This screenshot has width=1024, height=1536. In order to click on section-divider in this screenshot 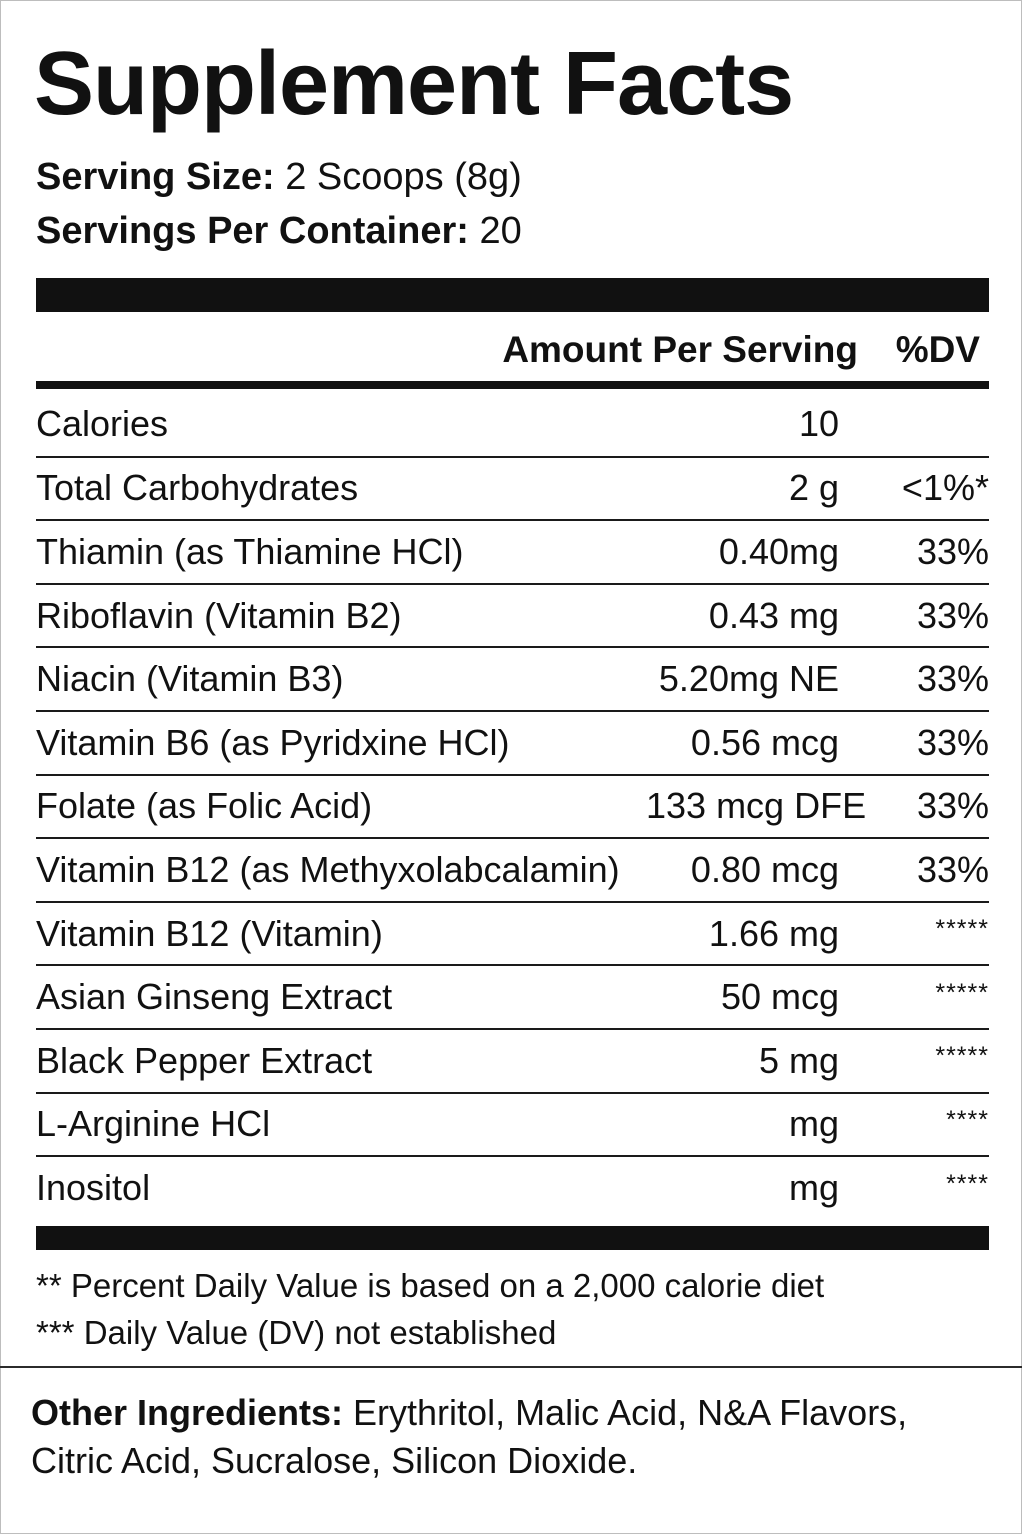, I will do `click(511, 1367)`.